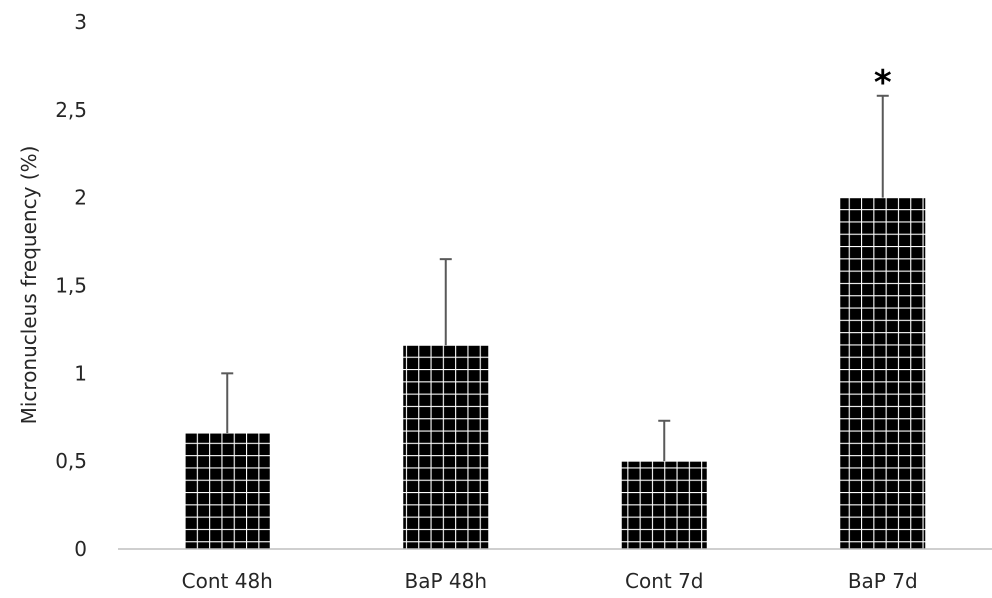 Image resolution: width=992 pixels, height=598 pixels. Describe the element at coordinates (445, 581) in the screenshot. I see `x-tick-label: BaP 48h` at that location.